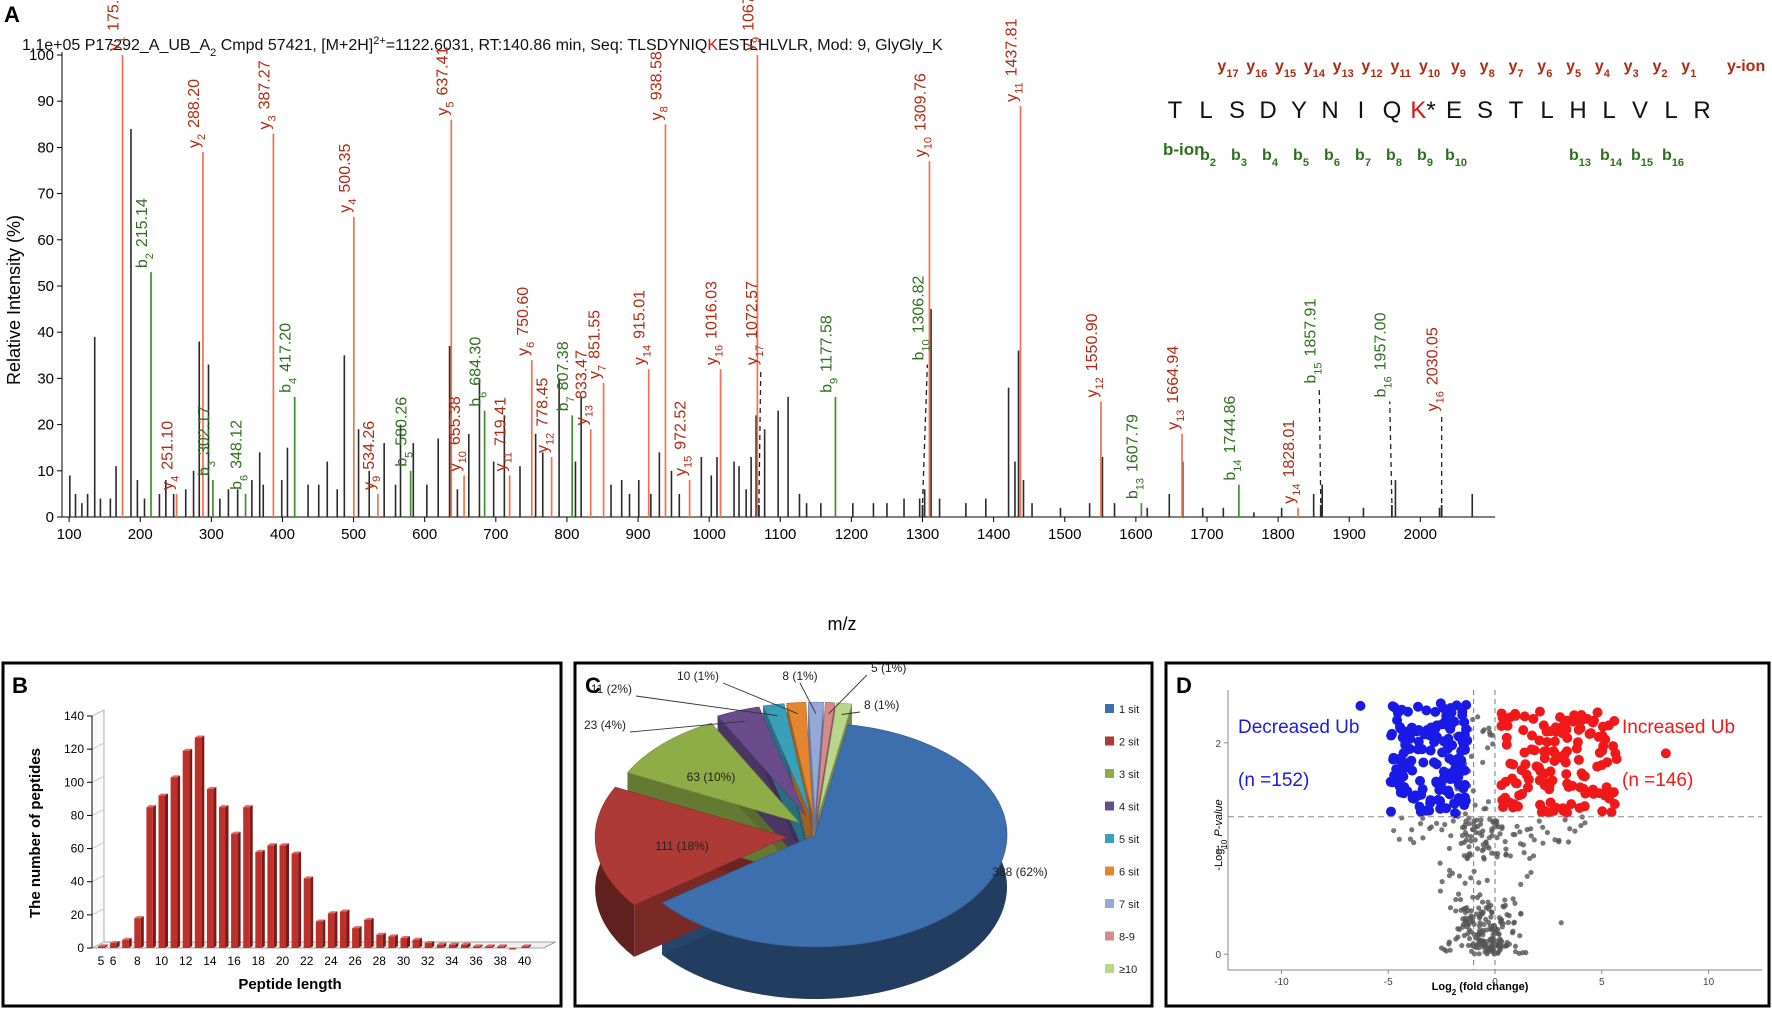  What do you see at coordinates (826, 343) in the screenshot?
I see `ion-mz: 1177.58` at bounding box center [826, 343].